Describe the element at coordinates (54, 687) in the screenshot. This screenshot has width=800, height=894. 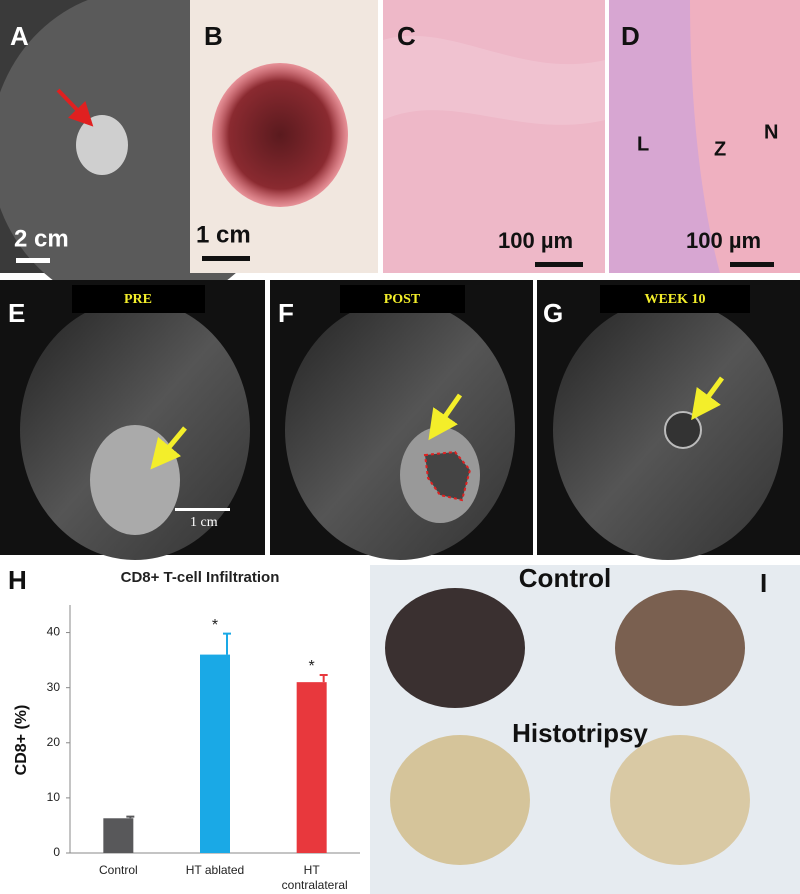
I see `y-tick-label: 30` at that location.